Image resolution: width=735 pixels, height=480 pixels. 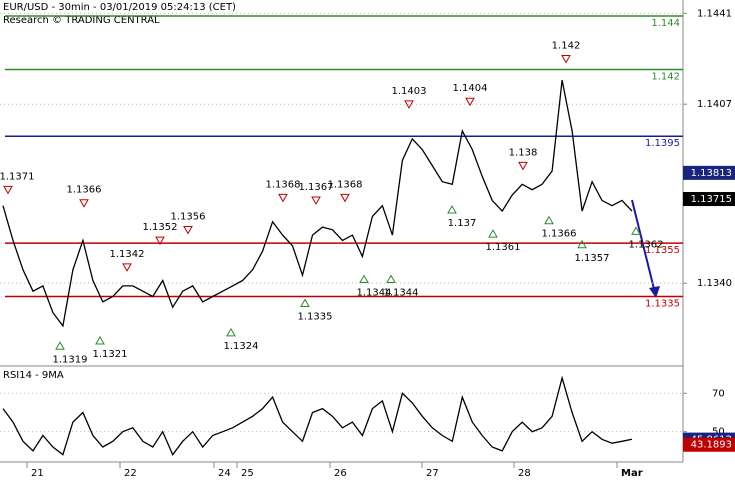 I want to click on high-label: 1.1342, so click(x=127, y=254).